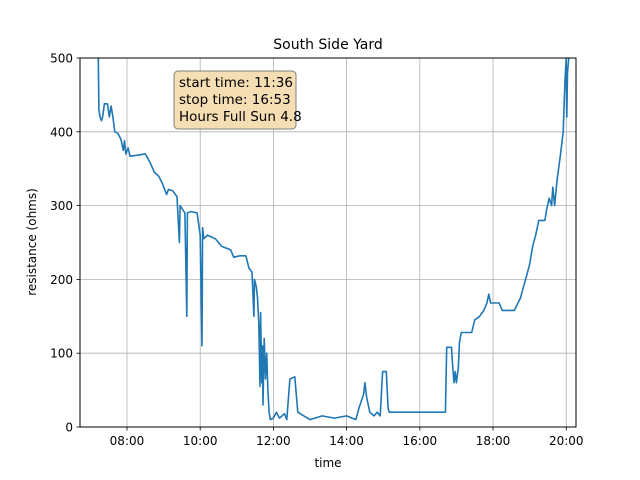 The image size is (640, 480). What do you see at coordinates (566, 441) in the screenshot?
I see `x-tick-label: 20:00` at bounding box center [566, 441].